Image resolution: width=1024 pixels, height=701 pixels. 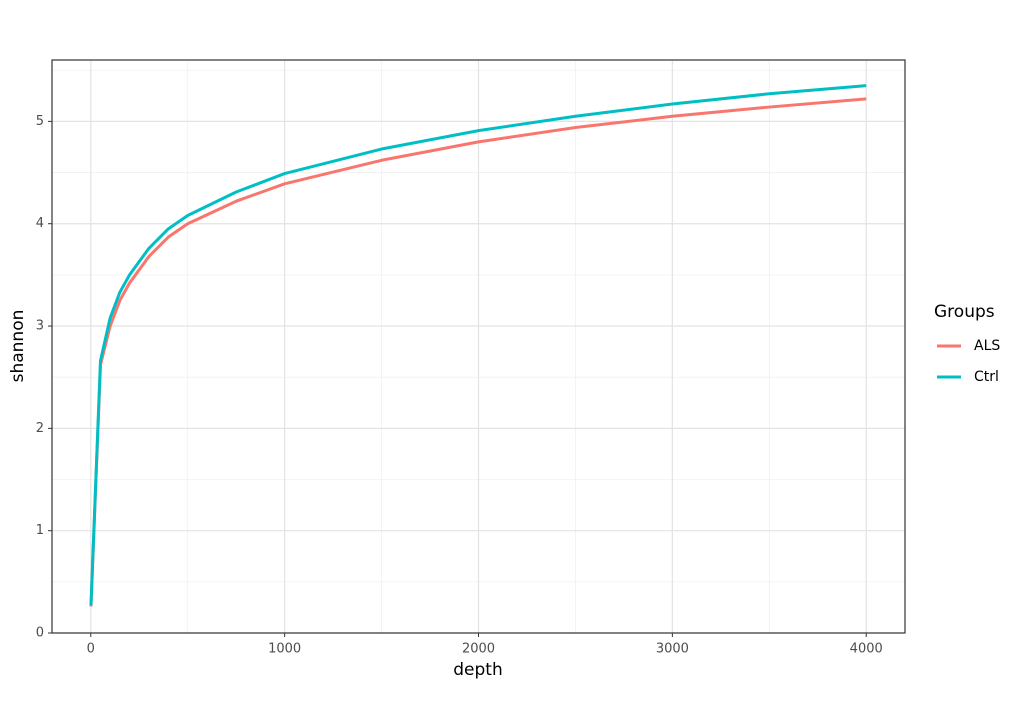 What do you see at coordinates (18, 346) in the screenshot?
I see `y-axis-title: shannon` at bounding box center [18, 346].